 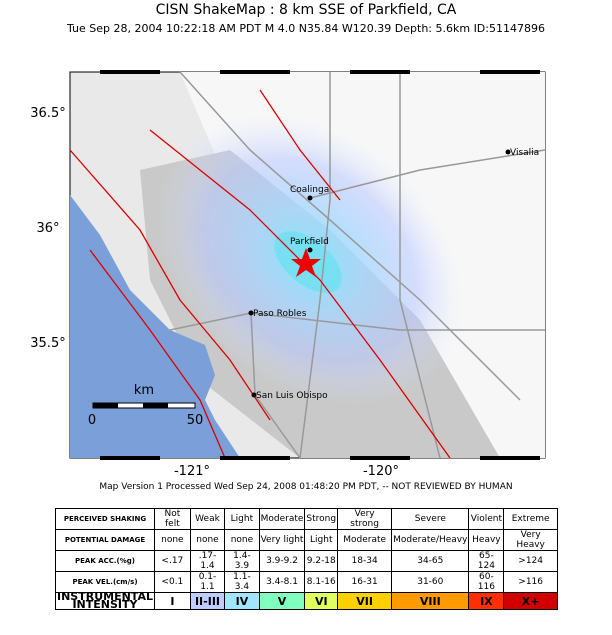 I want to click on lat-label: 36°, so click(x=47, y=228).